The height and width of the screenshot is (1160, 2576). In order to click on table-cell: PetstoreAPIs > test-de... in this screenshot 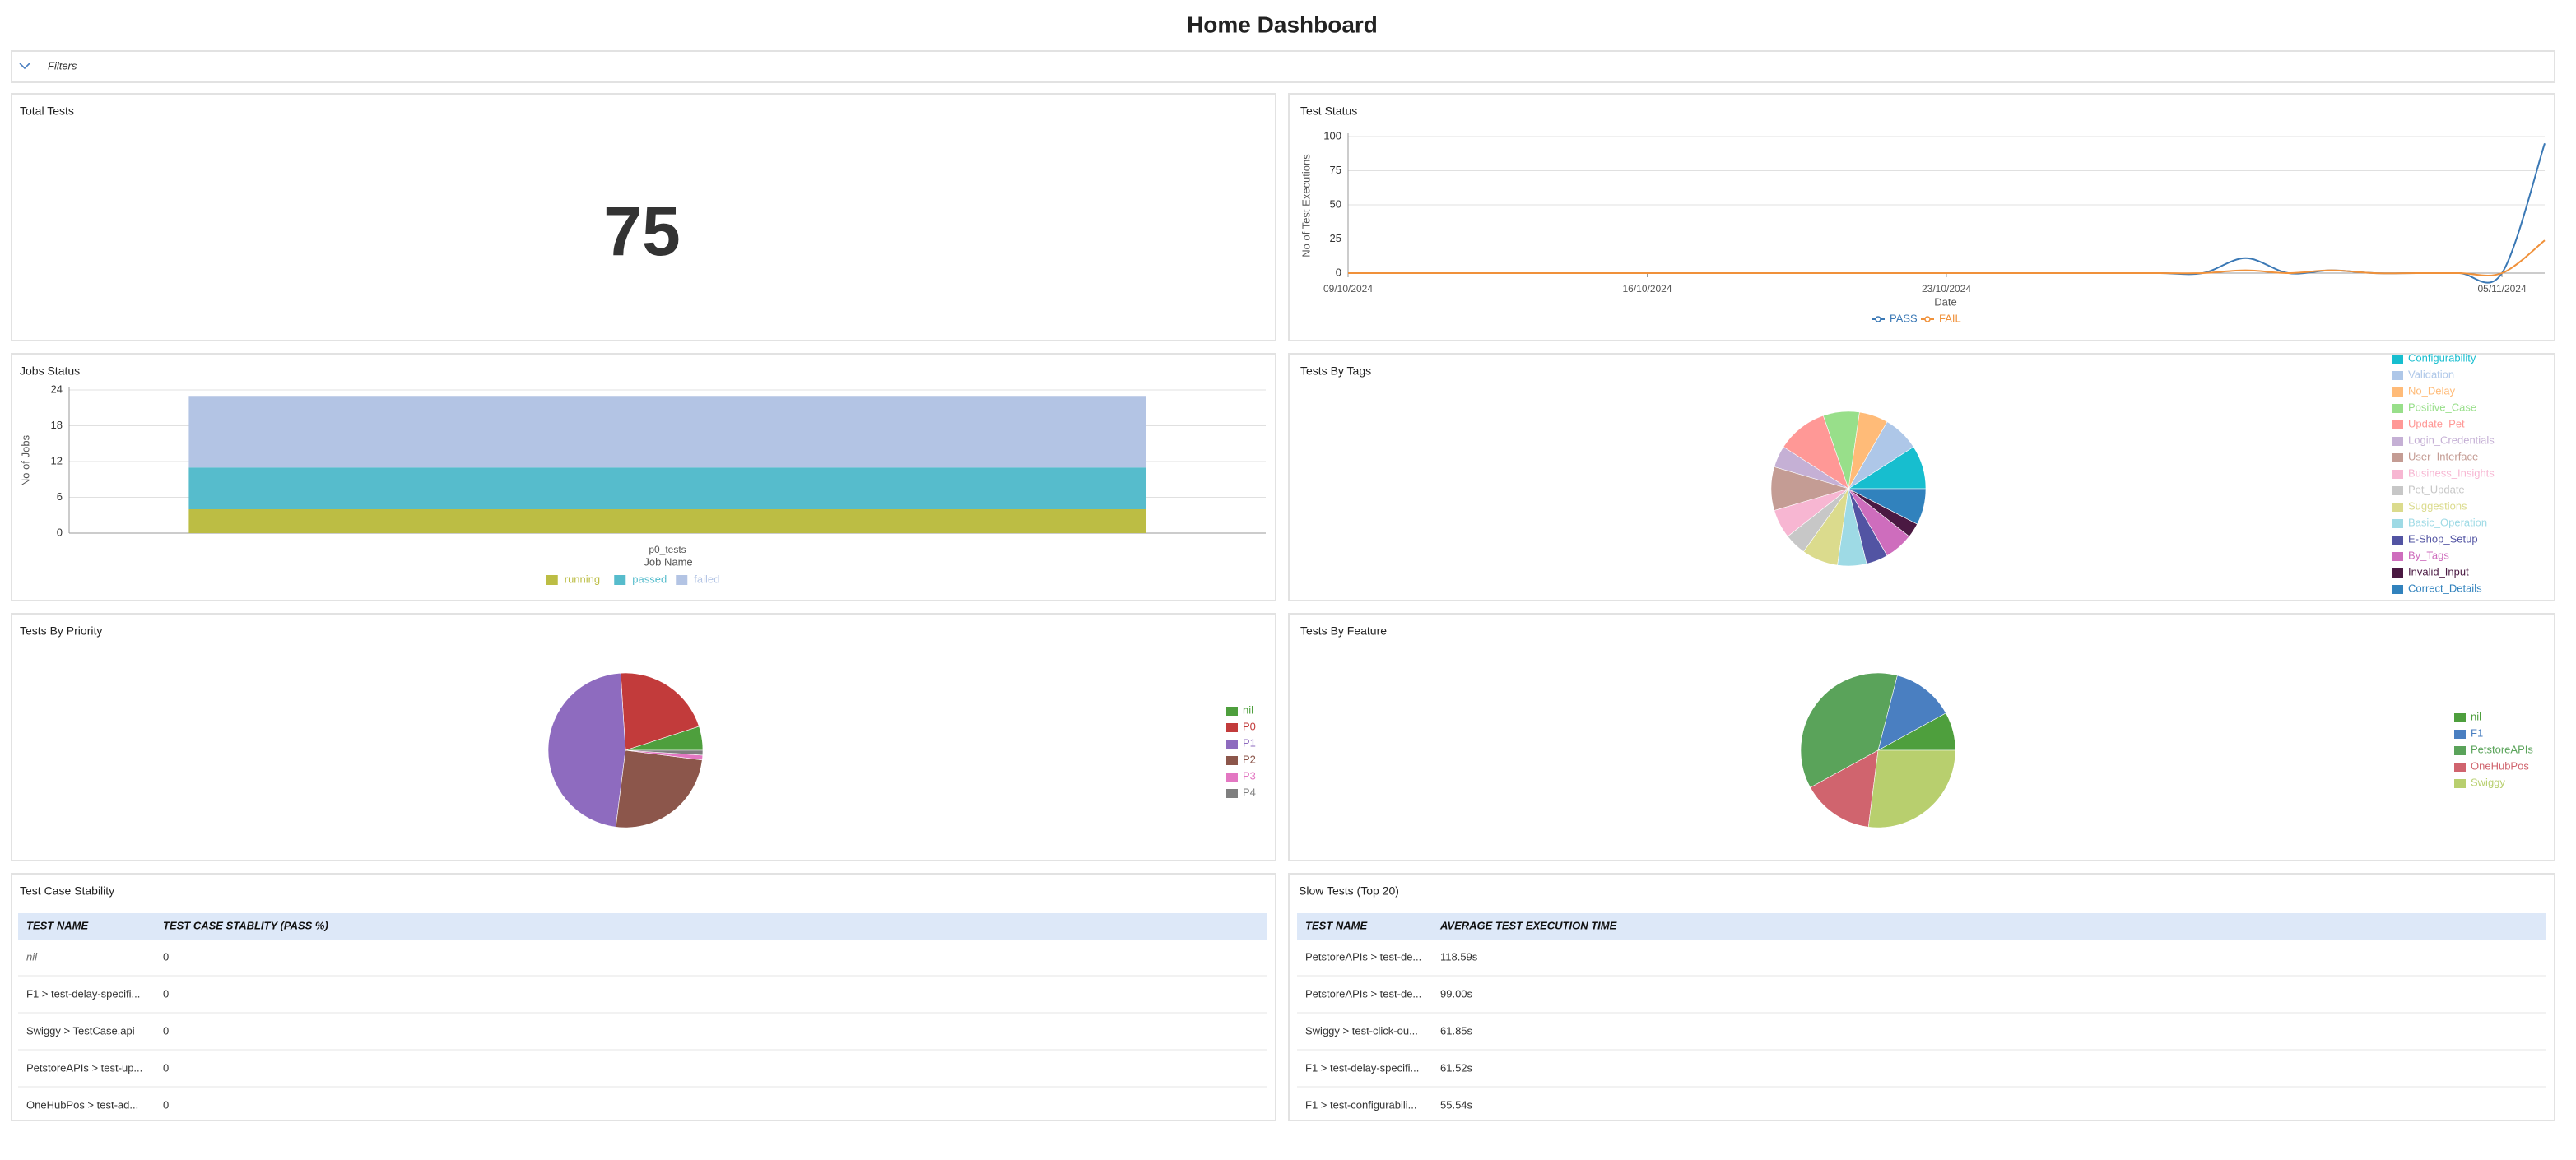, I will do `click(1363, 993)`.